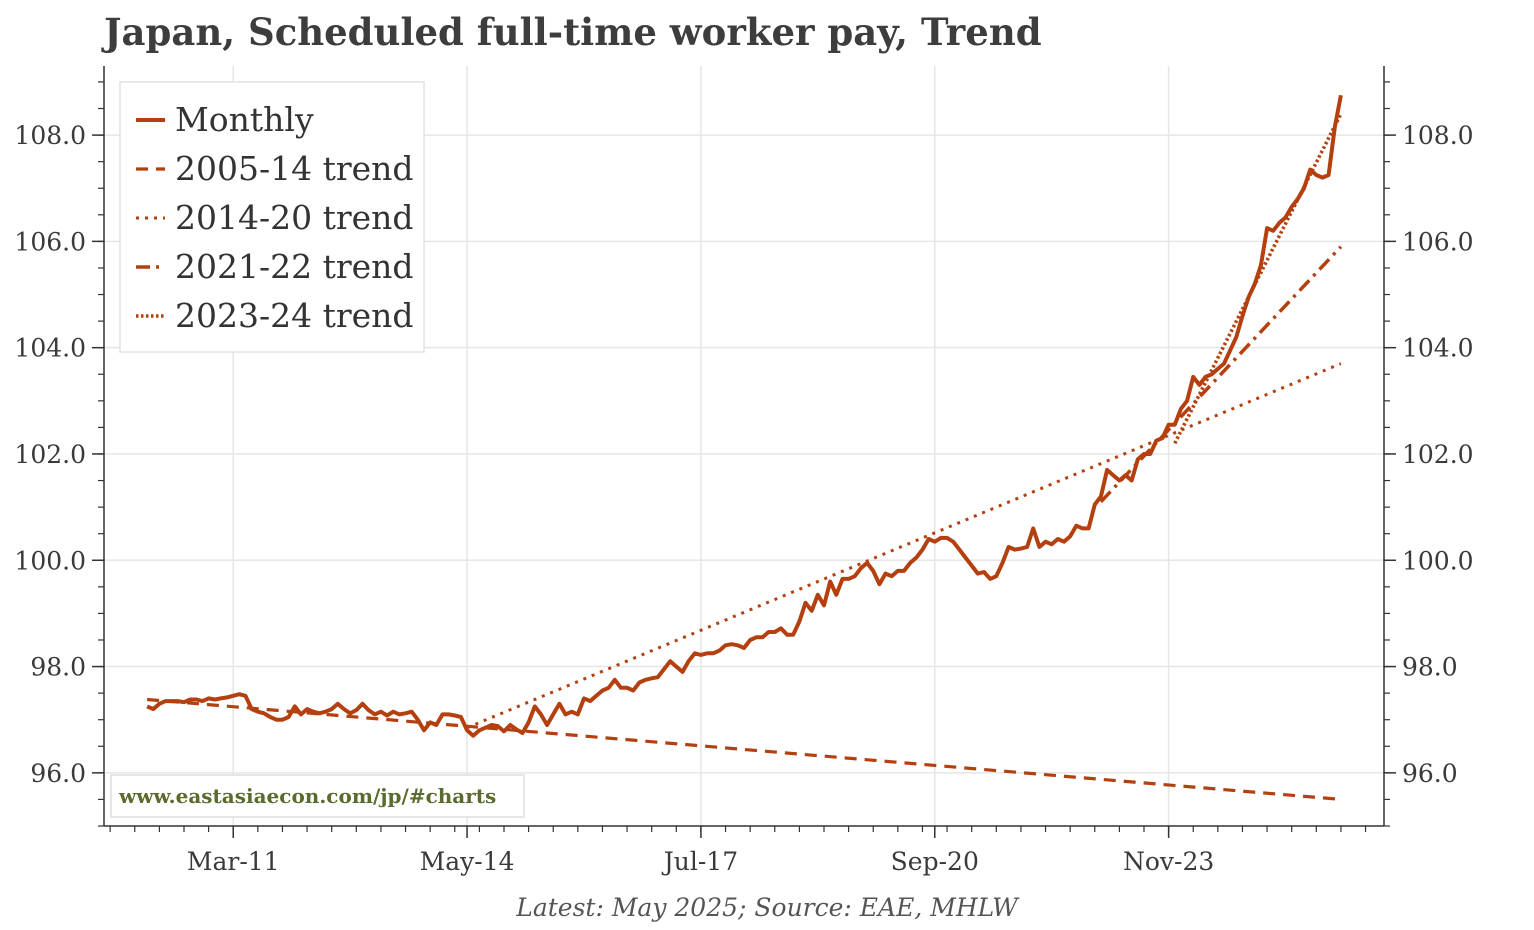 The height and width of the screenshot is (930, 1534). What do you see at coordinates (1430, 773) in the screenshot?
I see `y-tick-label-right: 96.0` at bounding box center [1430, 773].